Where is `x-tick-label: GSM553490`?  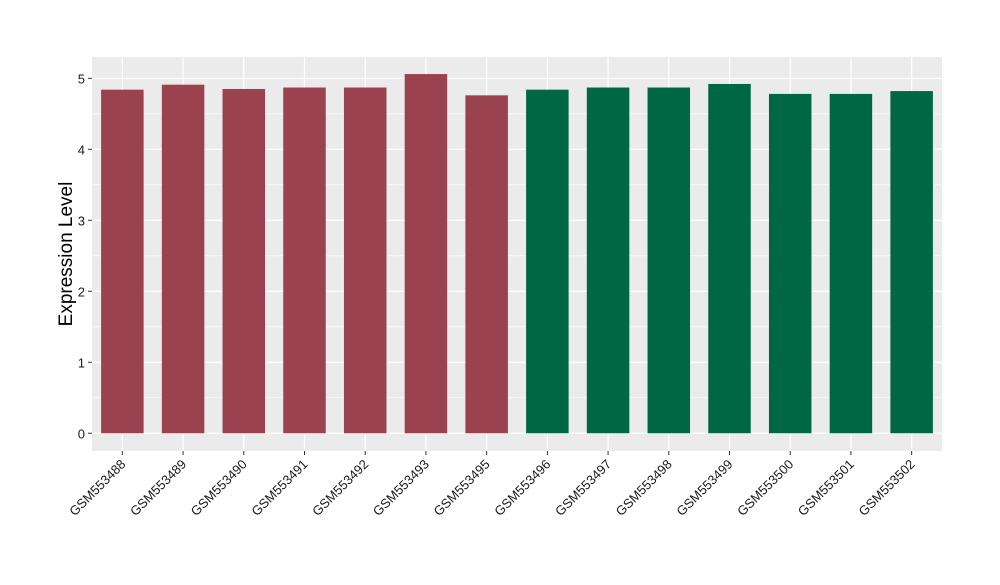 x-tick-label: GSM553490 is located at coordinates (219, 488).